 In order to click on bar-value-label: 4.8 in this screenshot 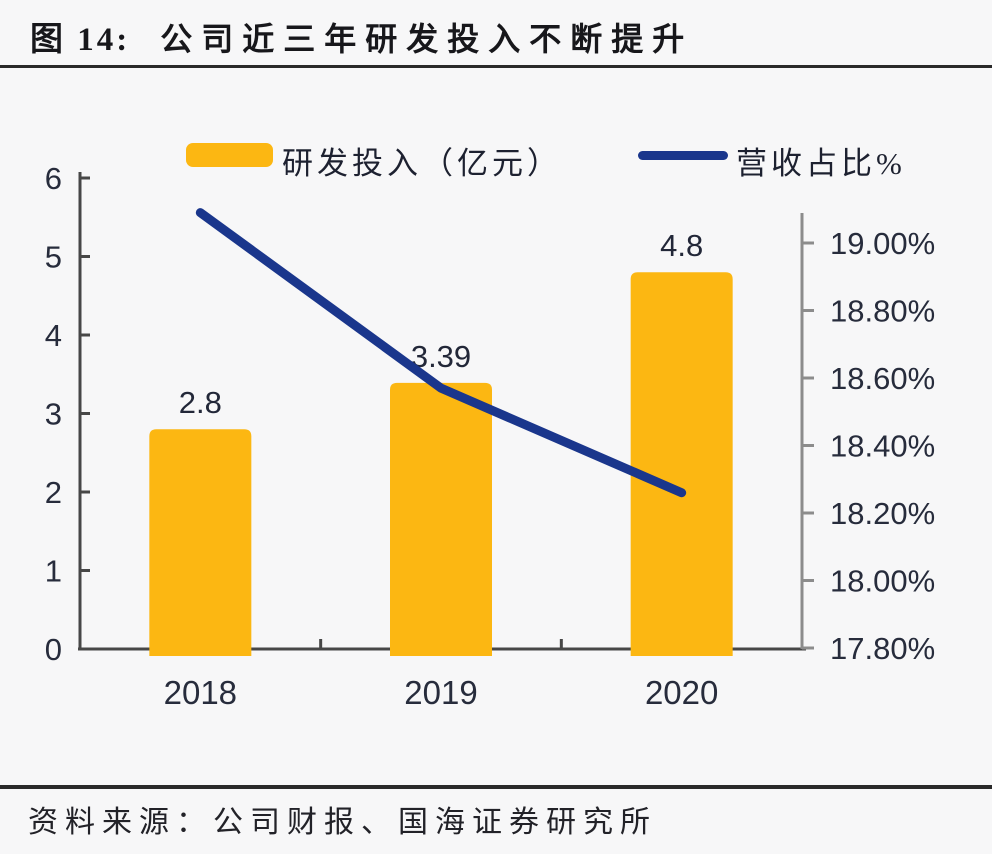, I will do `click(681, 245)`.